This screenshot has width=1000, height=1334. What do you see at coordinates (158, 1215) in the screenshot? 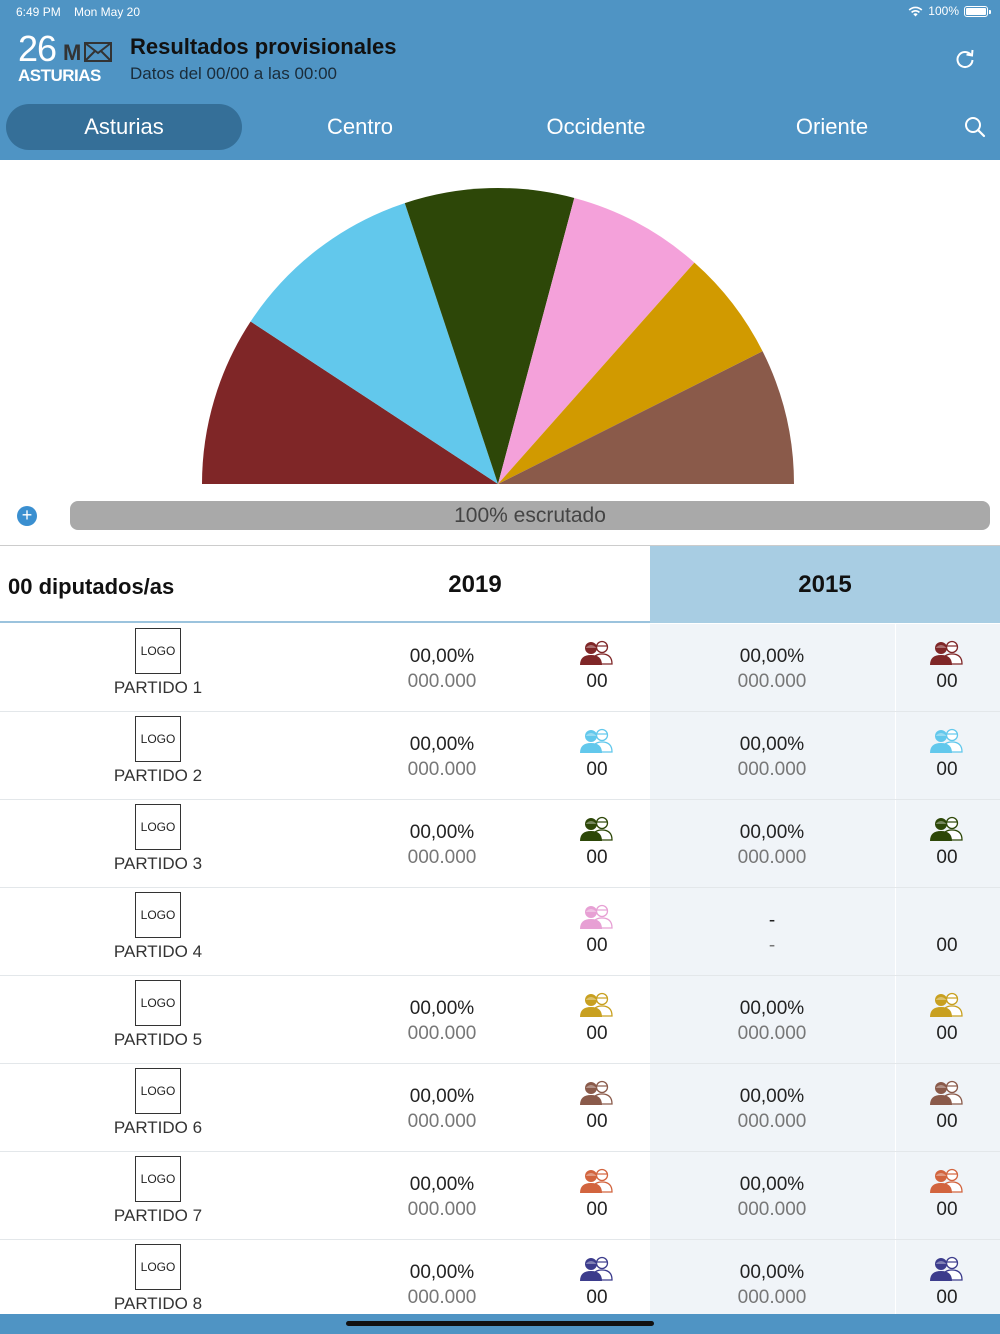
I see `party-name: PARTIDO 7` at bounding box center [158, 1215].